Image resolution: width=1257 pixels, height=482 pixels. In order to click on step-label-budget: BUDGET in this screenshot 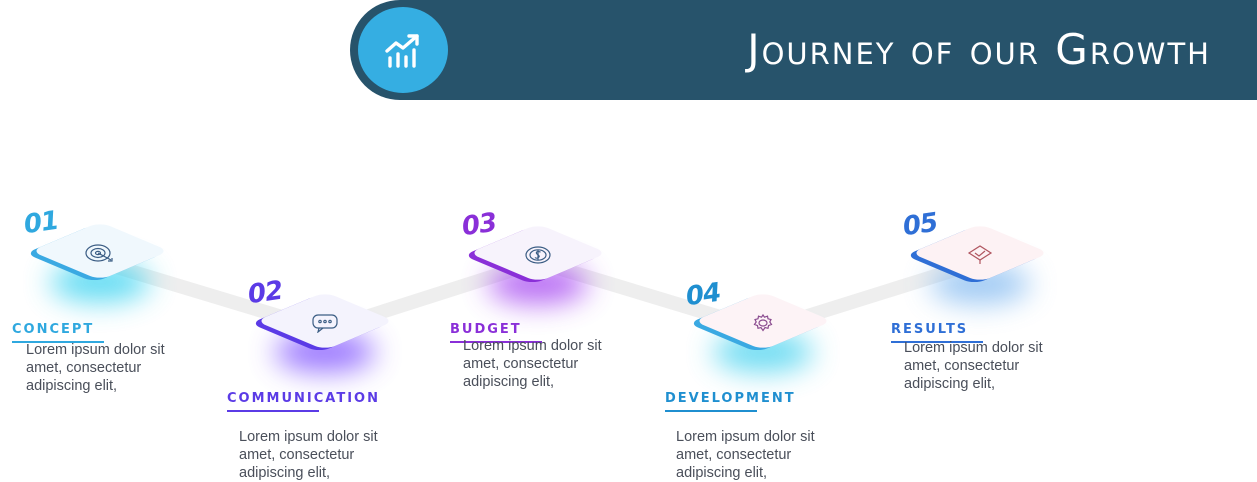, I will do `click(486, 329)`.